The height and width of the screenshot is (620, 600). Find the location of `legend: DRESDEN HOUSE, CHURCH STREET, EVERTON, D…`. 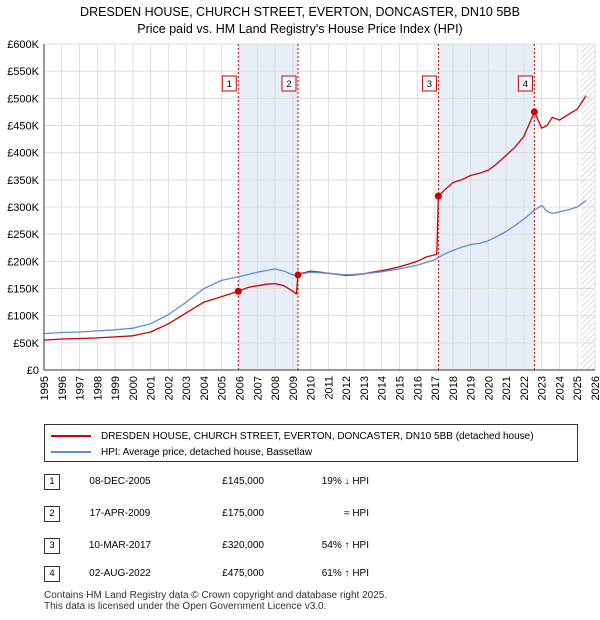

legend: DRESDEN HOUSE, CHURCH STREET, EVERTON, D… is located at coordinates (311, 443).